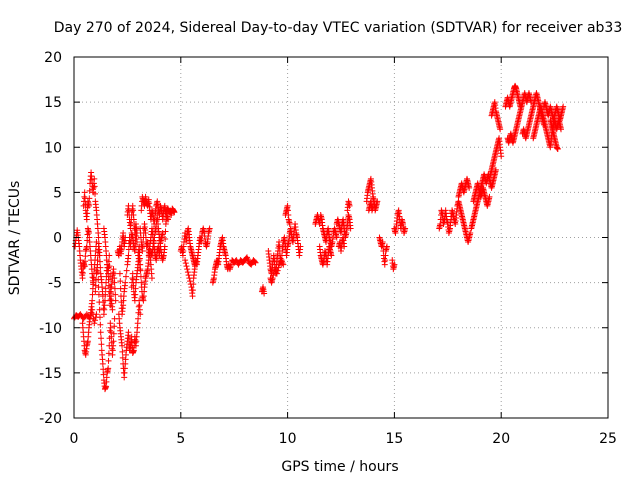  What do you see at coordinates (50, 374) in the screenshot?
I see `y-tick-label: -15` at bounding box center [50, 374].